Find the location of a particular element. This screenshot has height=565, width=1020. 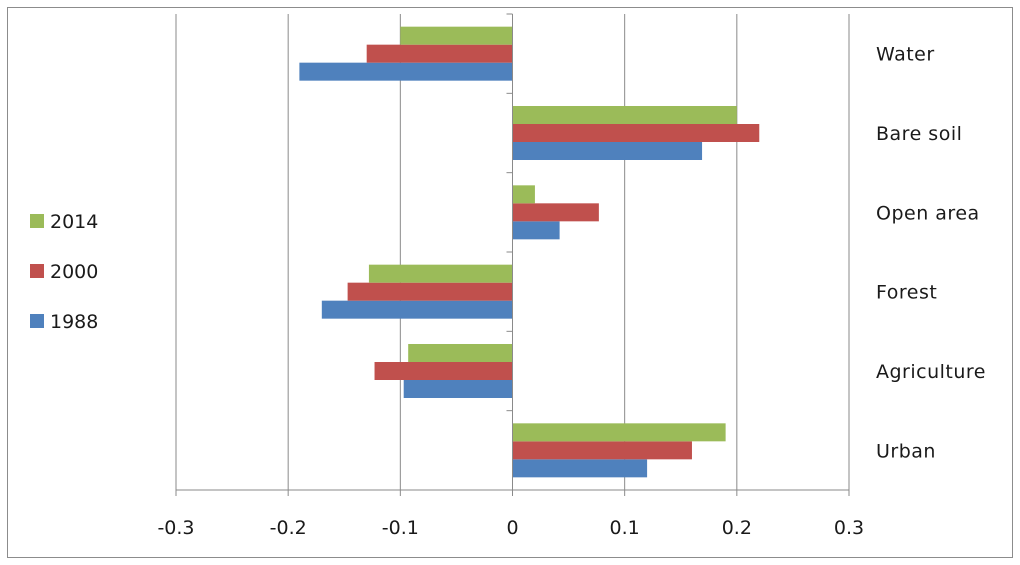

bar-open-area-2000 is located at coordinates (555, 212).